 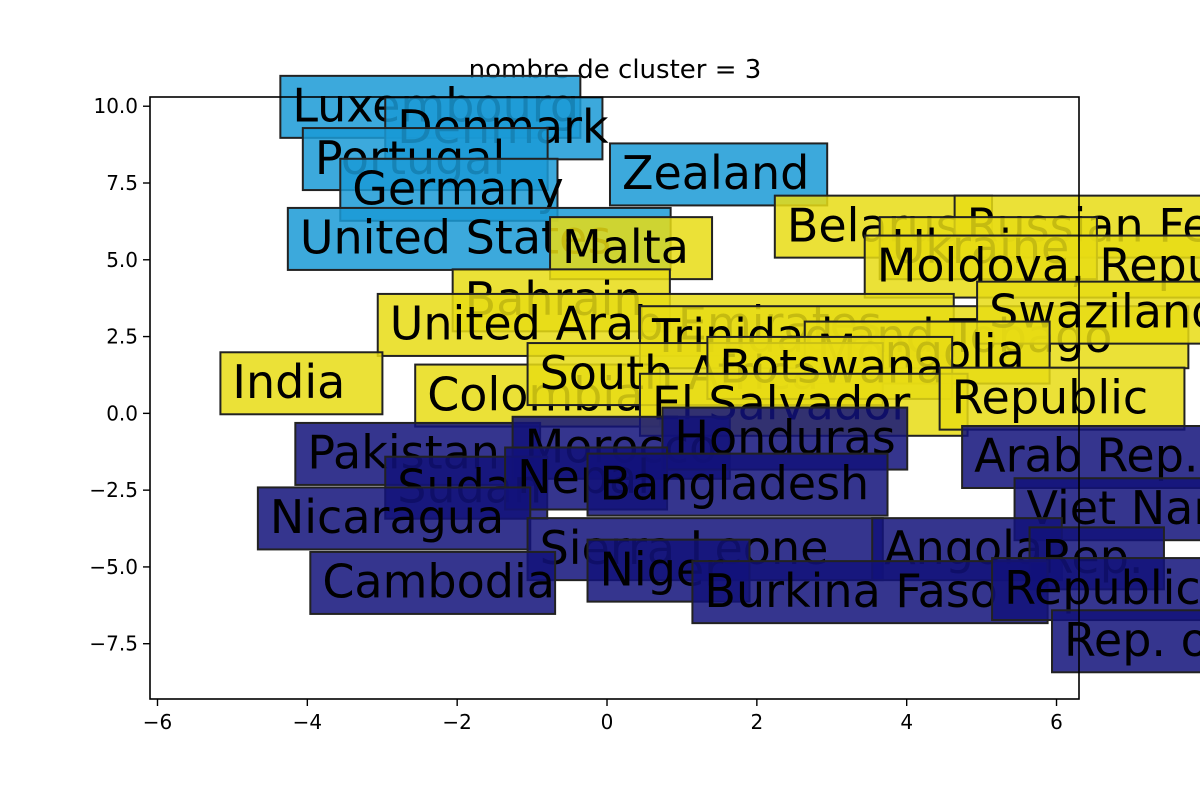 What do you see at coordinates (756, 722) in the screenshot?
I see `x-tick-label: 2` at bounding box center [756, 722].